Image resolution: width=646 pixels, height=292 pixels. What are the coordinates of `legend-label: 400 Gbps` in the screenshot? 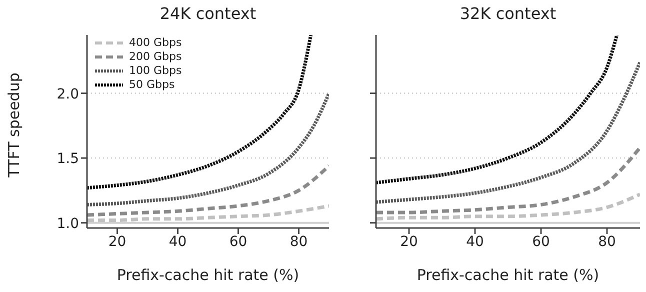 It's located at (155, 43).